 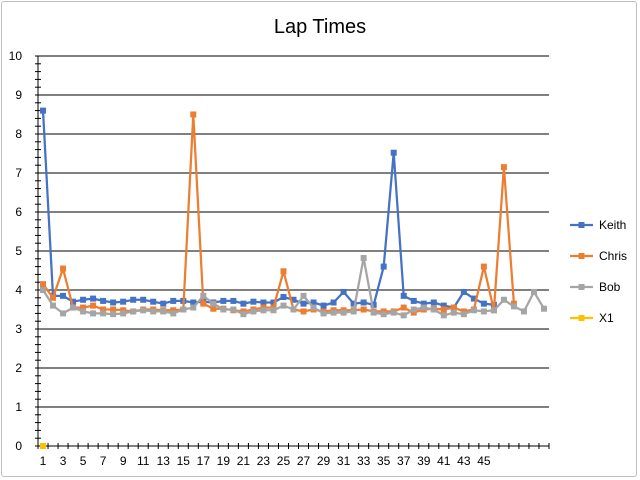 What do you see at coordinates (18, 251) in the screenshot?
I see `y-tick-label: 5` at bounding box center [18, 251].